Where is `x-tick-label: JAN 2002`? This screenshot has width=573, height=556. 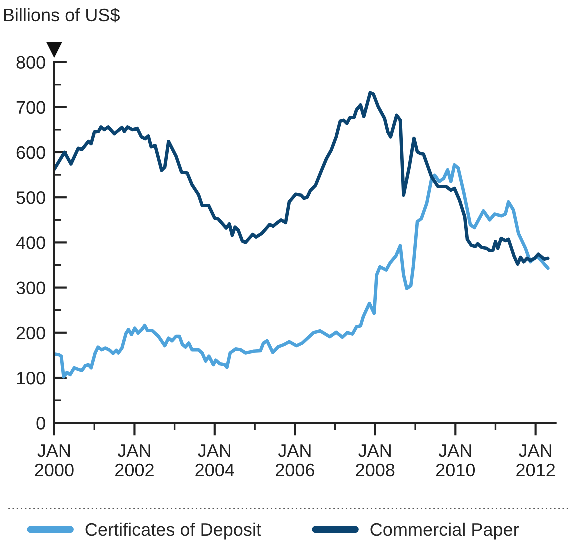 x-tick-label: JAN 2002 is located at coordinates (135, 460).